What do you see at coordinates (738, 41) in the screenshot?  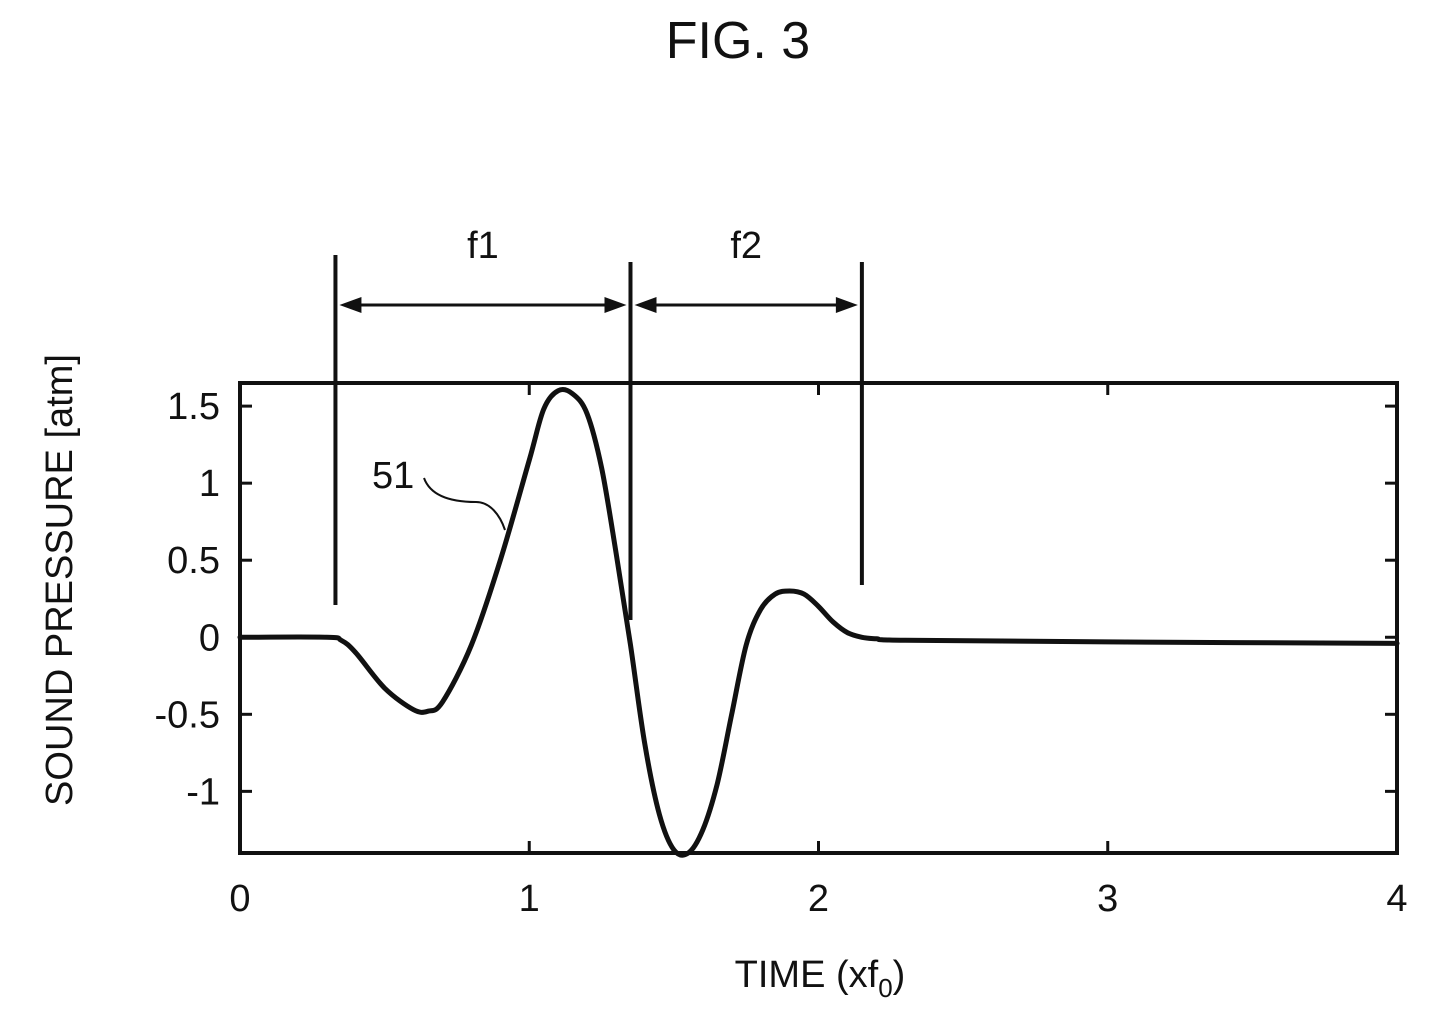 I see `figure-title: FIG. 3` at bounding box center [738, 41].